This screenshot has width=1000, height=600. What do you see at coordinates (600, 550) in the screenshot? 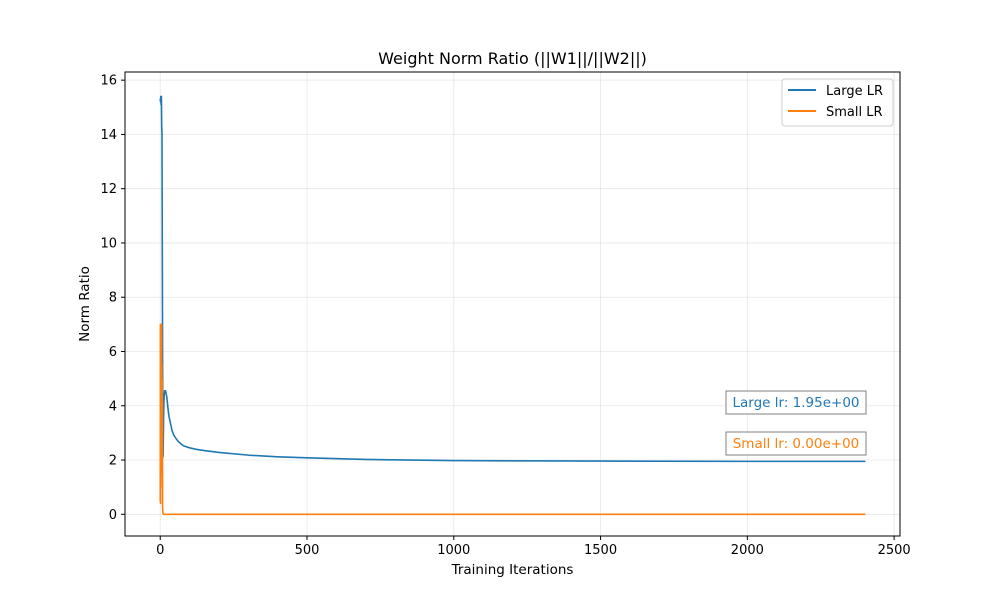
I see `x-tick-label: 1500` at bounding box center [600, 550].